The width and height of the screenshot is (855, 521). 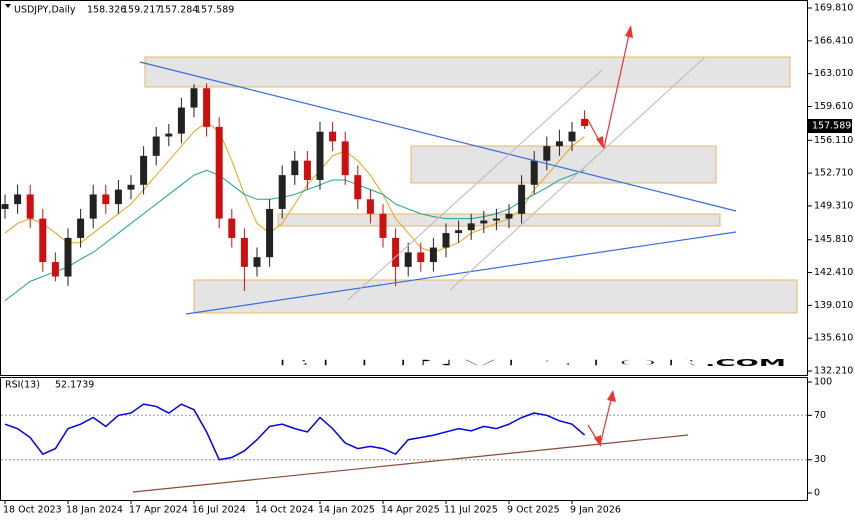 I want to click on y-tick-label: 135.610, so click(x=833, y=338).